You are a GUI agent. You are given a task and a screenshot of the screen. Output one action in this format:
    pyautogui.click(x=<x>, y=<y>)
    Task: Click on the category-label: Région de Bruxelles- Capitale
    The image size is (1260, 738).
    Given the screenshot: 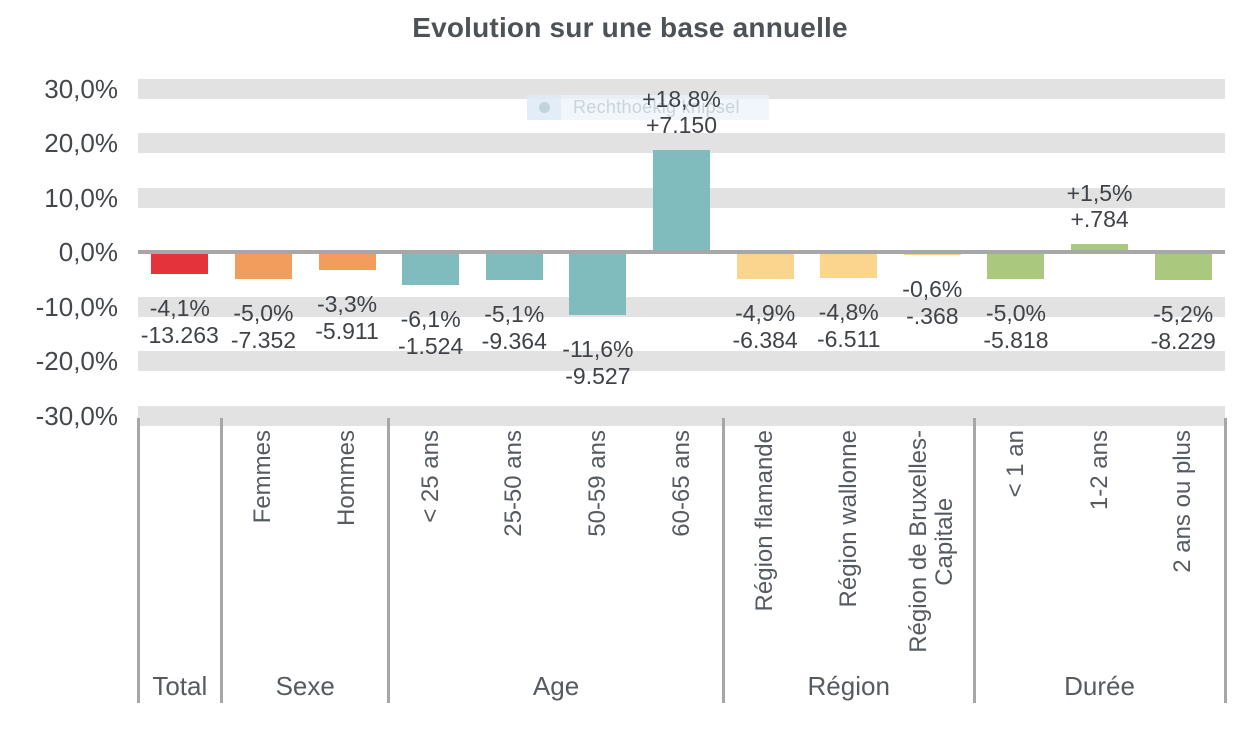 What is the action you would take?
    pyautogui.click(x=932, y=541)
    